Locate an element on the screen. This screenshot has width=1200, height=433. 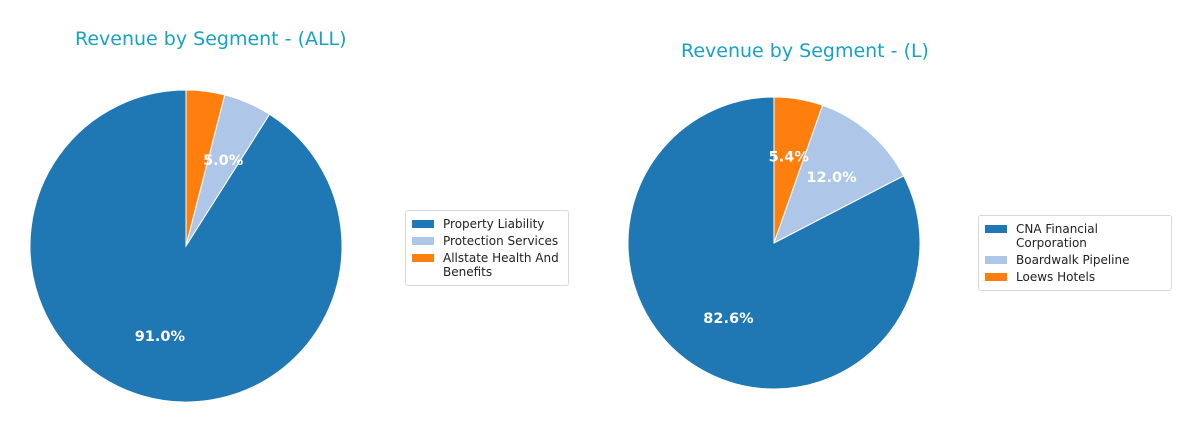
pie-label-l-loews-hotels: 5.4% is located at coordinates (789, 158).